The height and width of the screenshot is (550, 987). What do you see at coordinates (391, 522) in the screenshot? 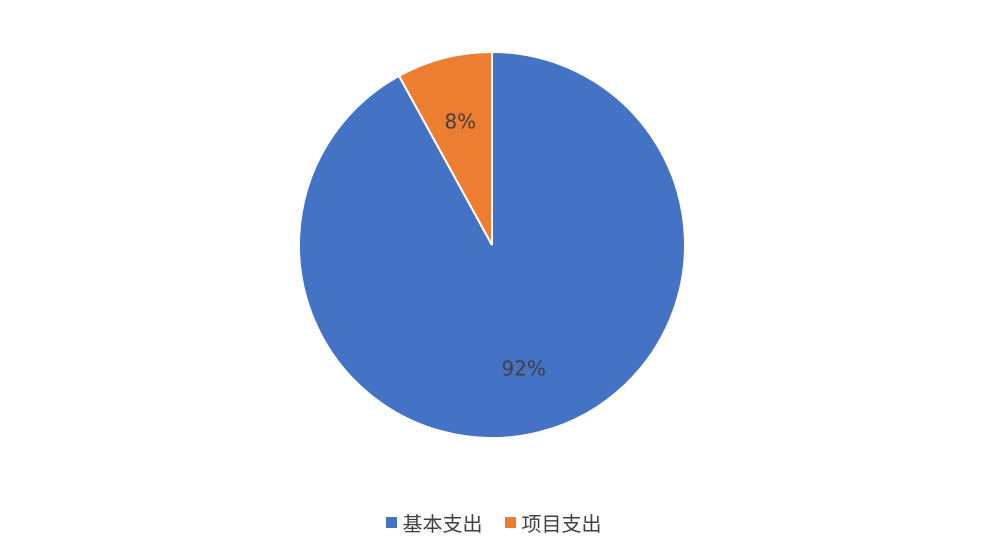
I see `legend-swatch-basic` at bounding box center [391, 522].